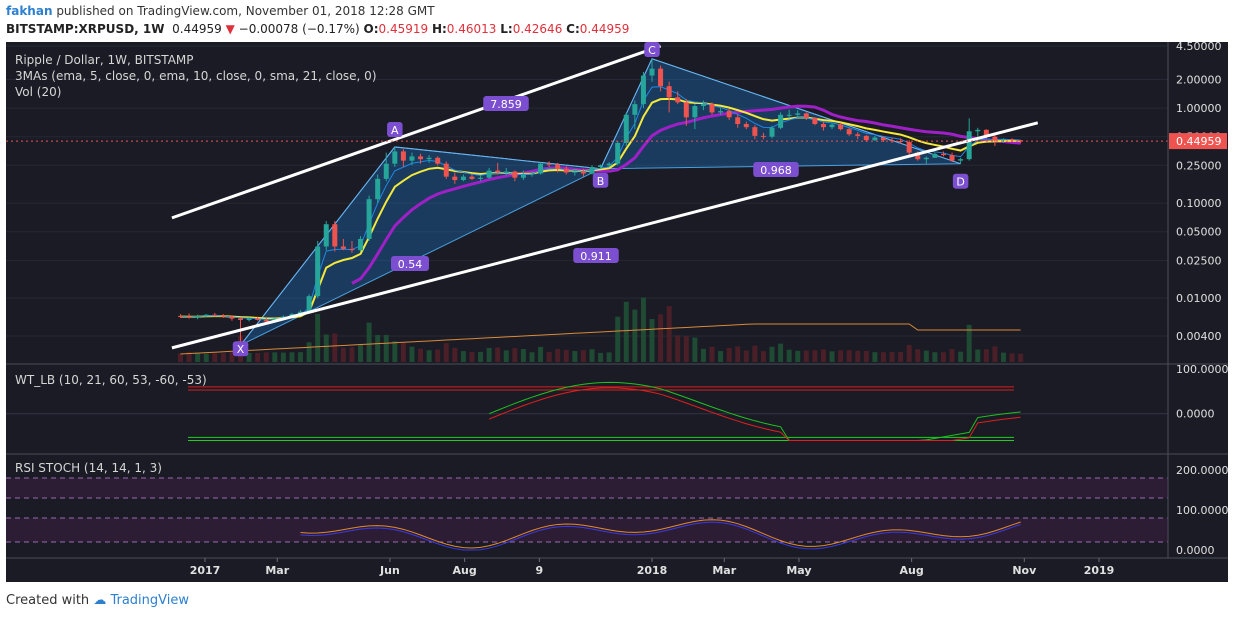 Image resolution: width=1234 pixels, height=619 pixels. I want to click on legend-rsi-stoch: RSI STOCH (14, 14, 1, 3), so click(88, 468).